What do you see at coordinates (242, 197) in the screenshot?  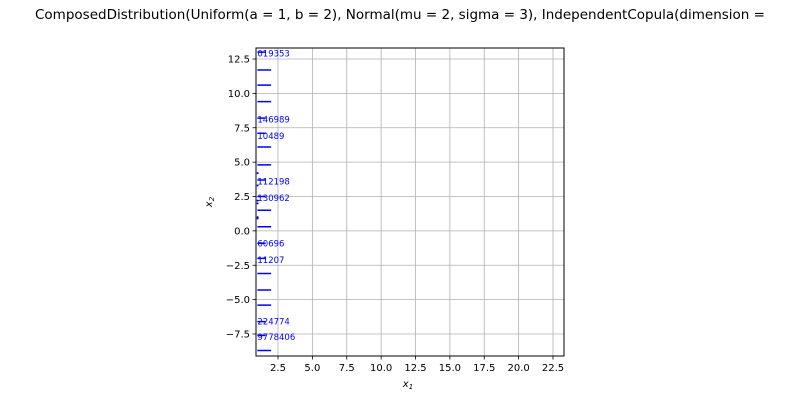 I see `y-tick-label: 2.5` at bounding box center [242, 197].